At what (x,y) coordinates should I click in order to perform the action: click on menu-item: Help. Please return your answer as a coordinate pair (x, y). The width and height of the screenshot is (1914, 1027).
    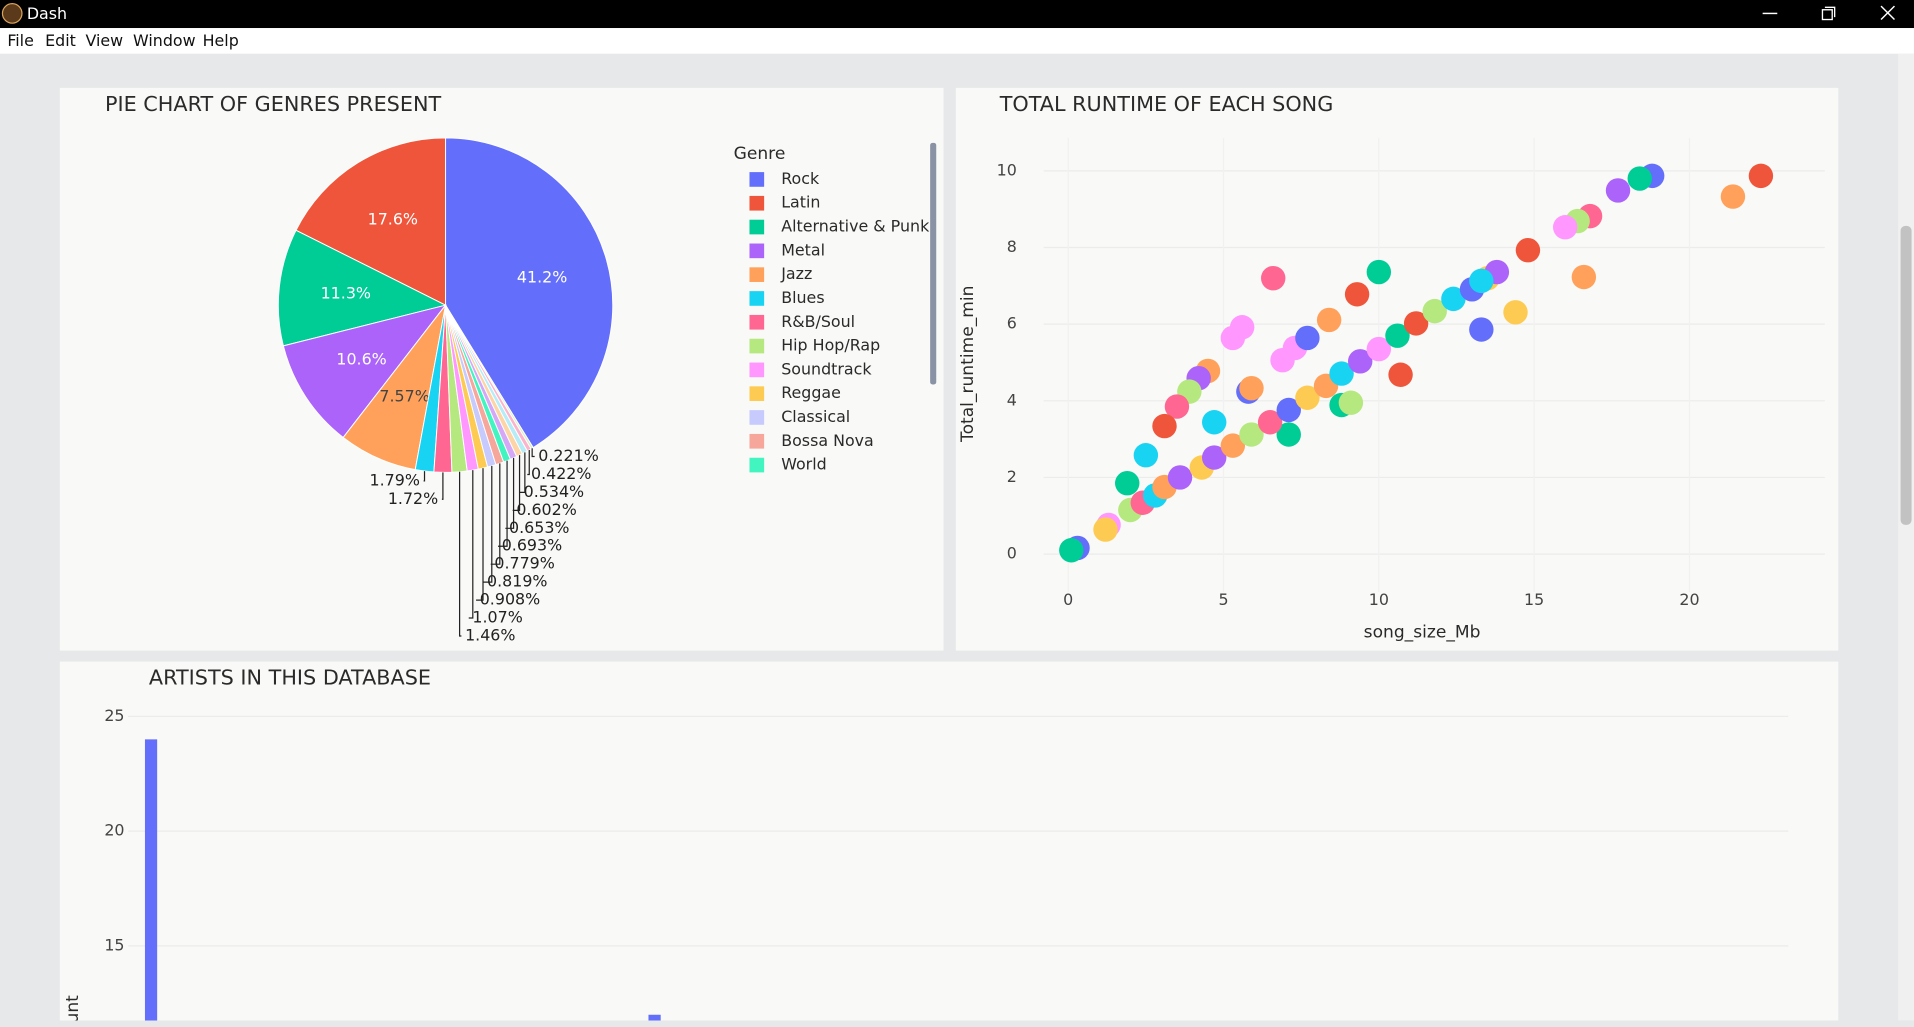
    Looking at the image, I should click on (221, 40).